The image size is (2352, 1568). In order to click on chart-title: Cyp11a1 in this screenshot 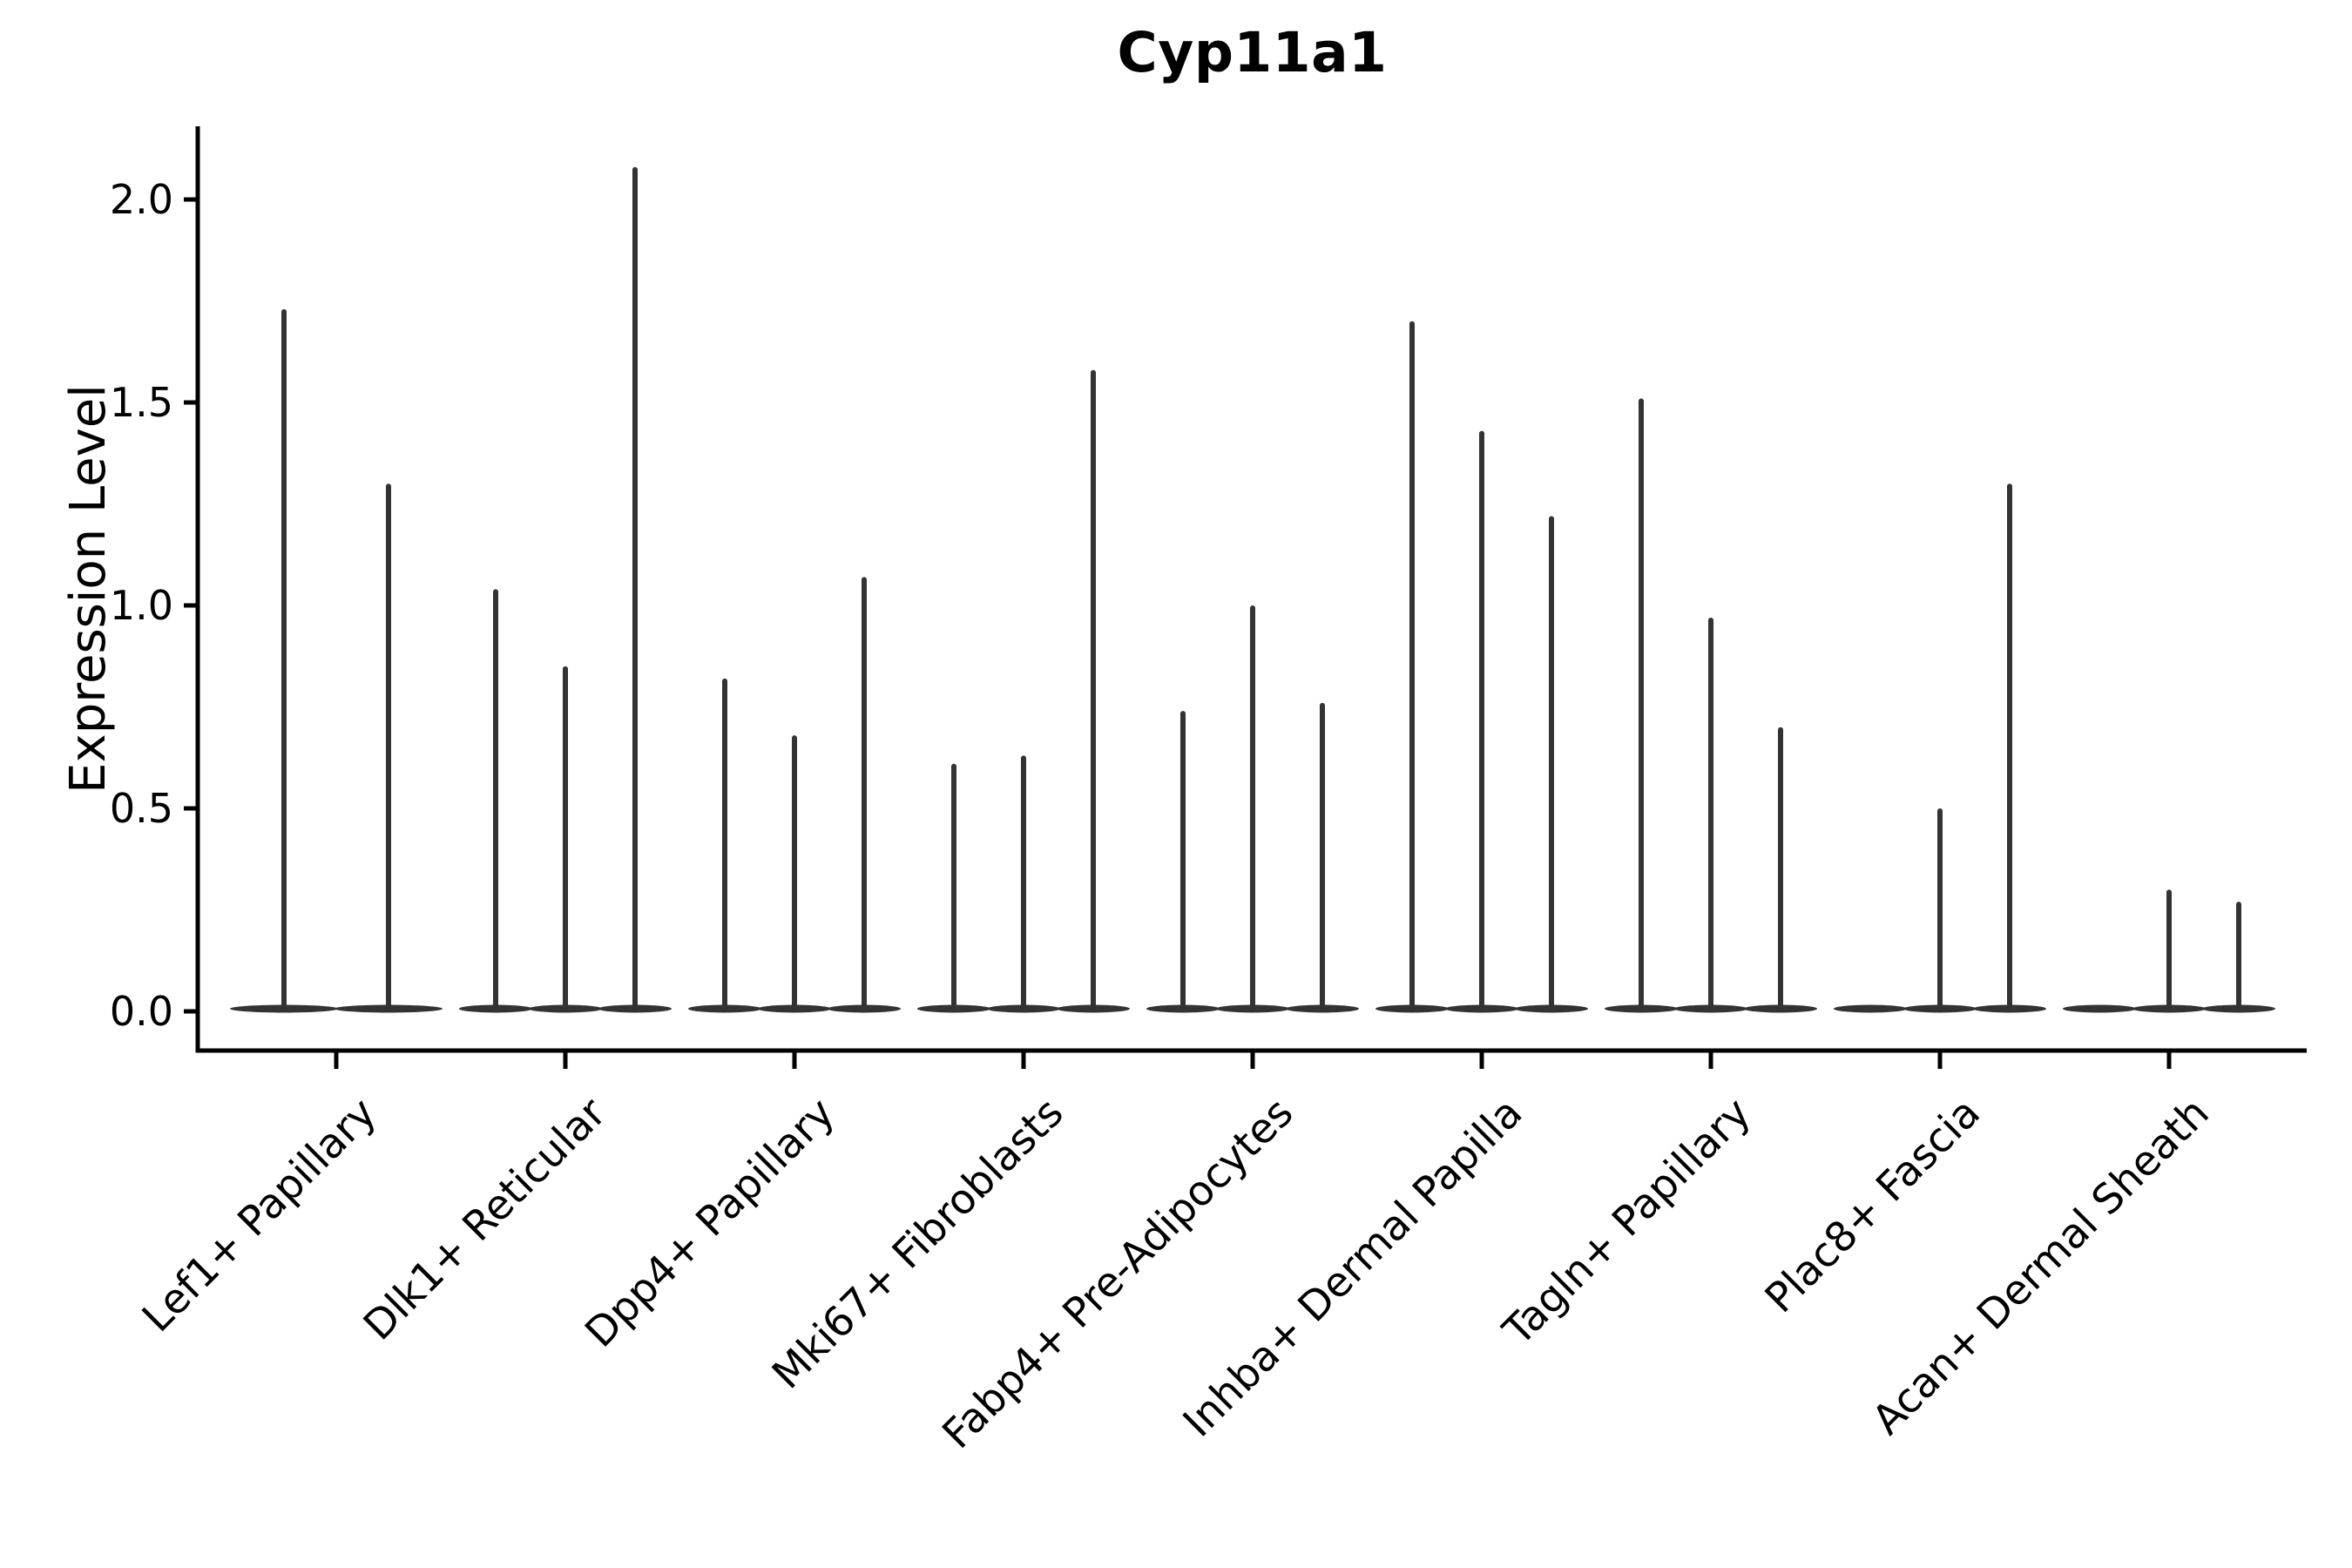, I will do `click(1252, 52)`.